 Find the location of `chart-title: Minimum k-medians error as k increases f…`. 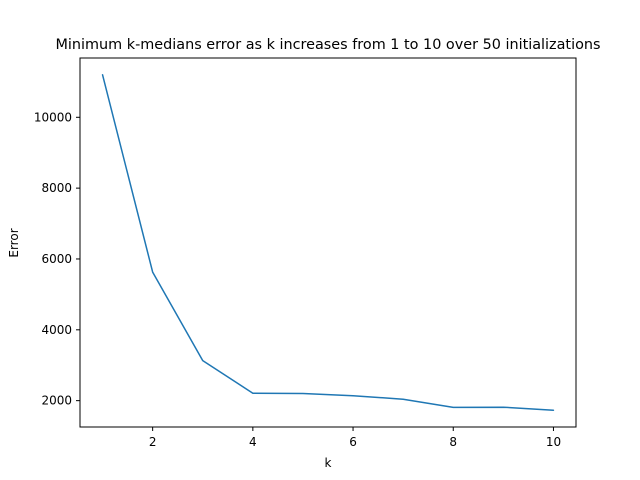

chart-title: Minimum k-medians error as k increases f… is located at coordinates (327, 45).